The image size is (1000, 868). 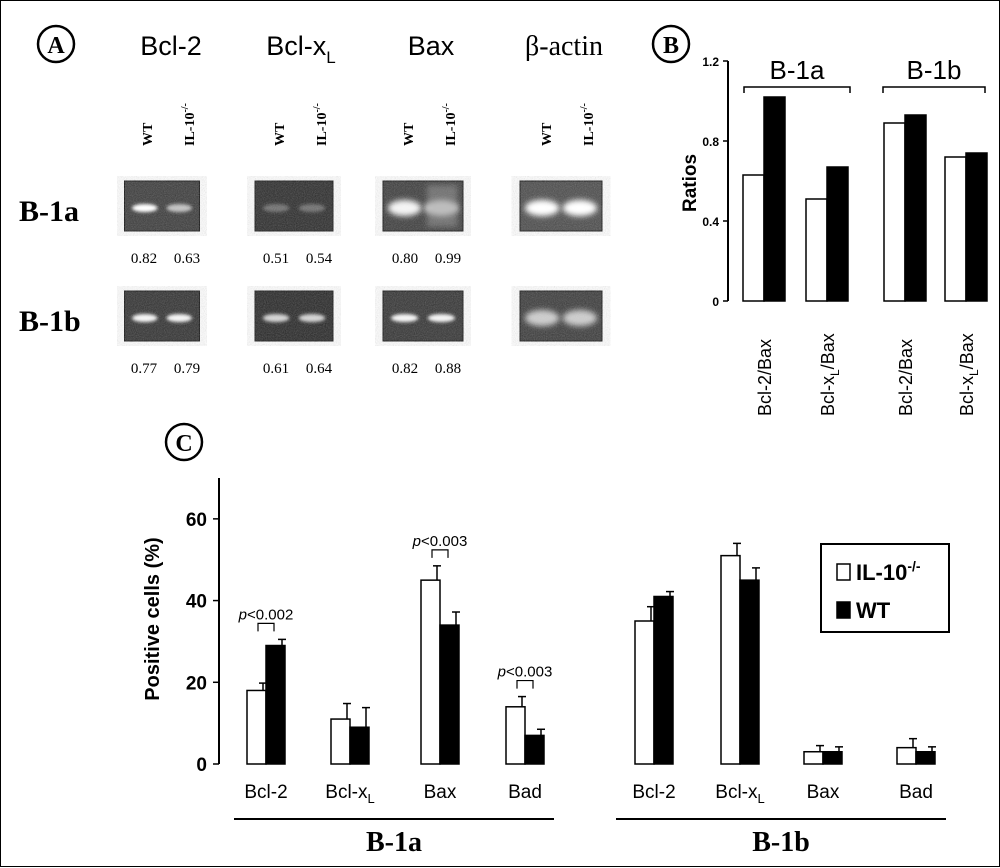 I want to click on c-pvalue-0: p<0.002, so click(x=266, y=614).